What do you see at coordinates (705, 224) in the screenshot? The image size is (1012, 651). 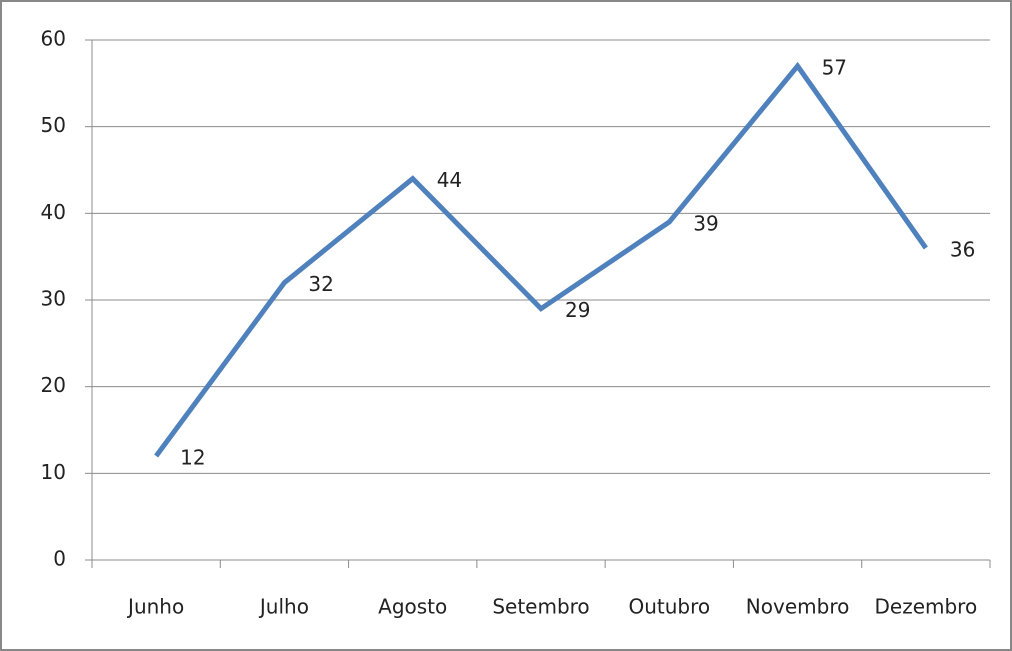 I see `data-label: 39` at bounding box center [705, 224].